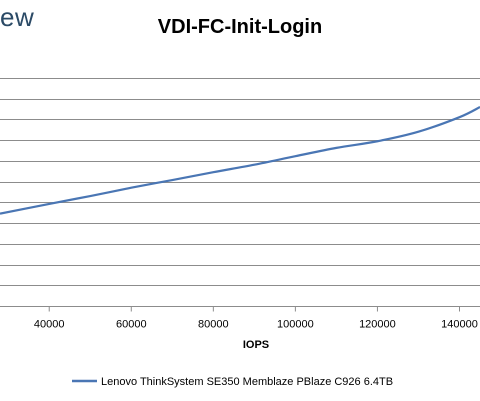 This screenshot has height=401, width=480. Describe the element at coordinates (240, 27) in the screenshot. I see `chart-title: VDI-FC-Init-Login` at that location.